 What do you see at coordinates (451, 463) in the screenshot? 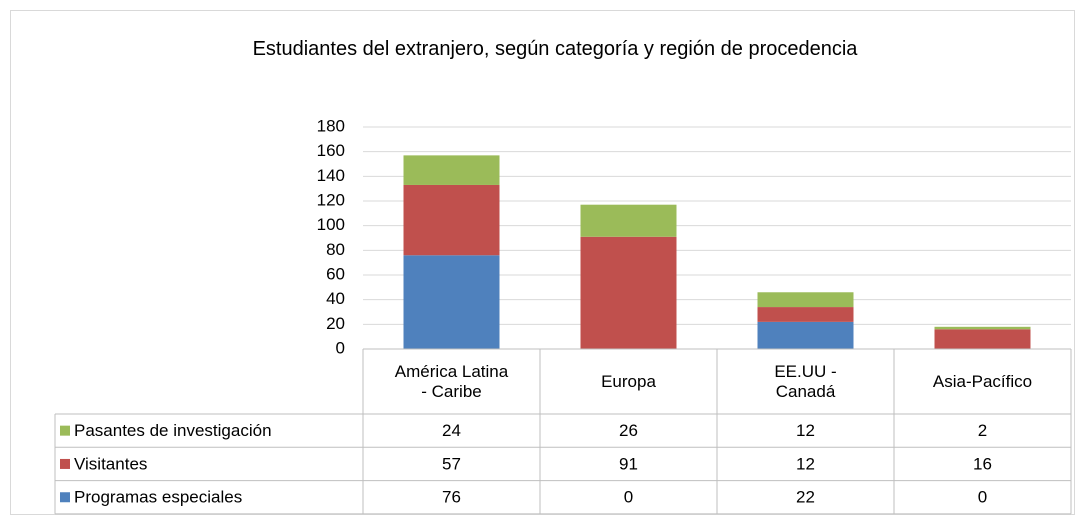
I see `table-value: 57` at bounding box center [451, 463].